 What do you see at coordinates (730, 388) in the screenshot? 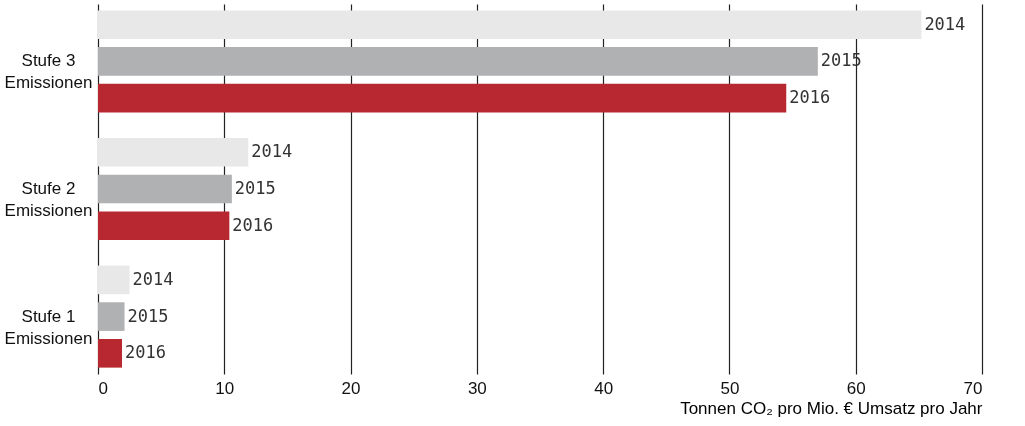
I see `x-tick-label: 50` at bounding box center [730, 388].